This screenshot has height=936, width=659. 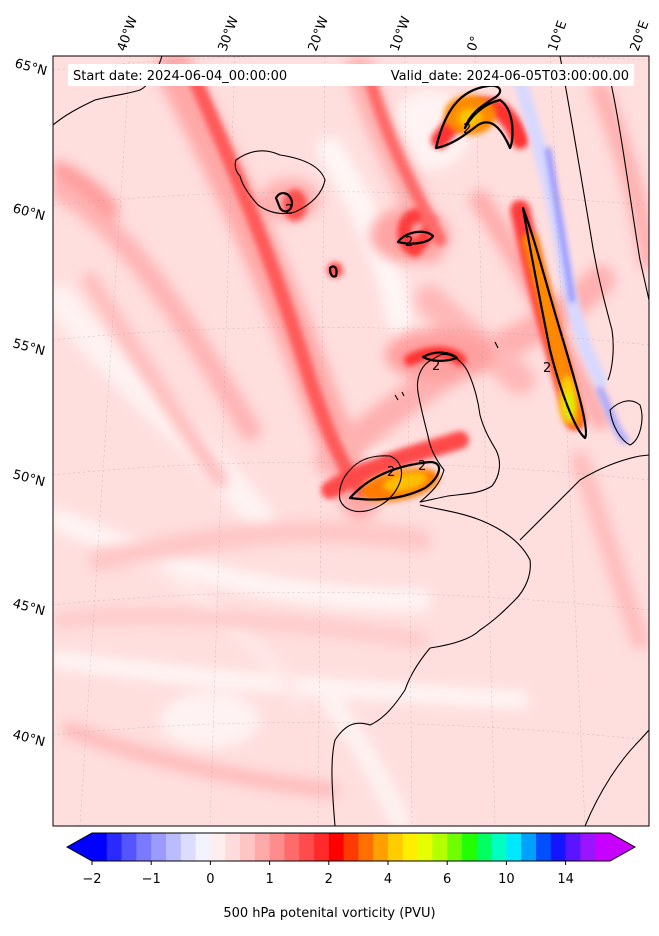 I want to click on latitude-labels: 65°N 60°N 55°N 50°N 45°N 40°N, so click(x=30, y=403).